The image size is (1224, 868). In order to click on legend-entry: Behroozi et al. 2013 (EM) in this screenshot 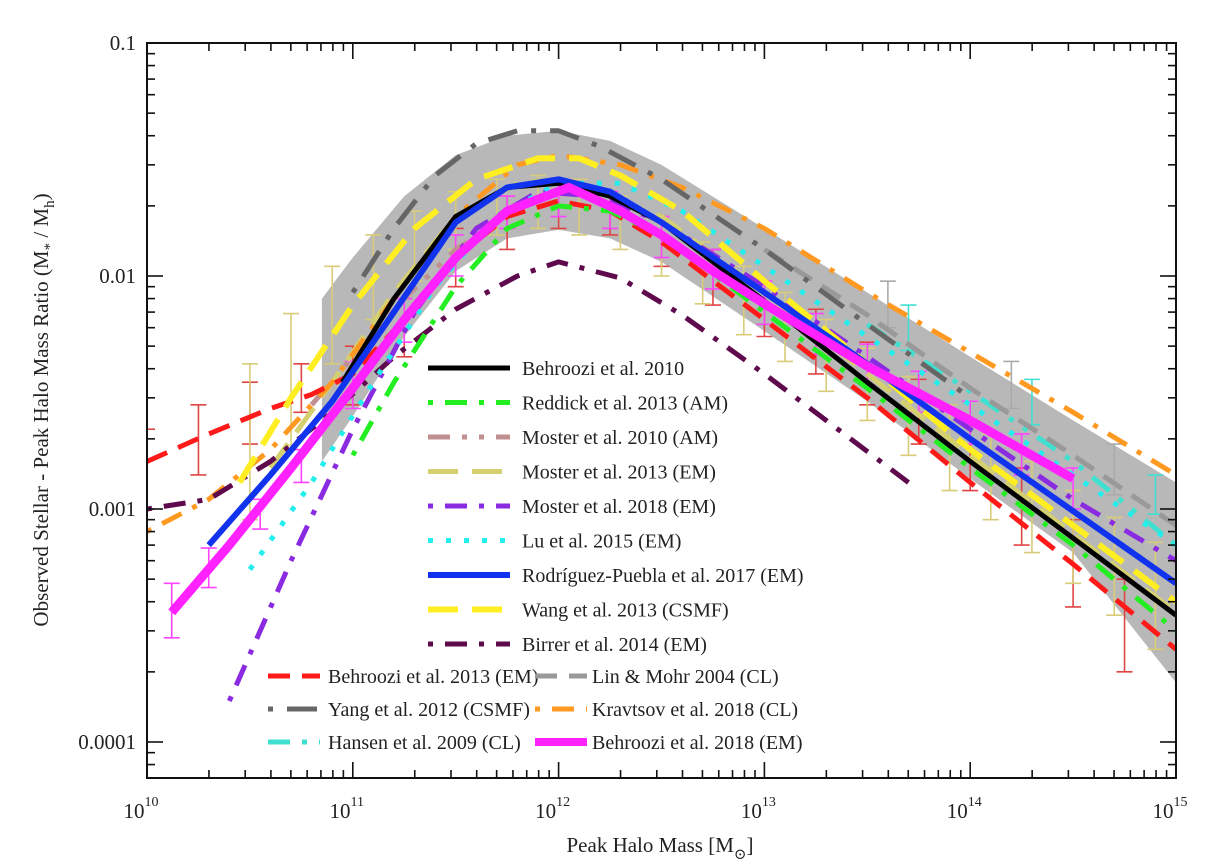, I will do `click(403, 677)`.